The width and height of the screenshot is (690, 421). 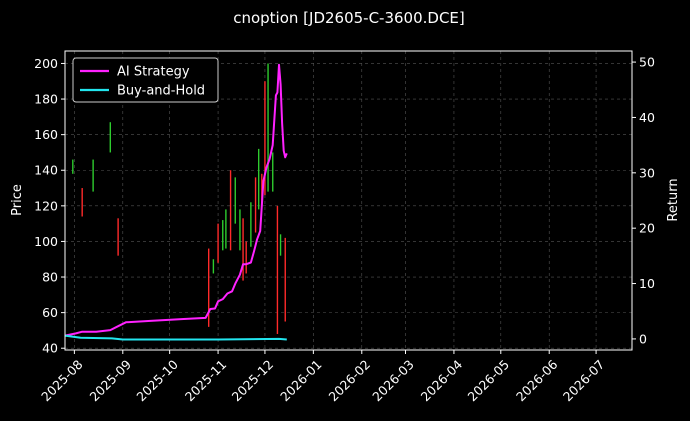 What do you see at coordinates (647, 283) in the screenshot?
I see `y2-tick-label: 10` at bounding box center [647, 283].